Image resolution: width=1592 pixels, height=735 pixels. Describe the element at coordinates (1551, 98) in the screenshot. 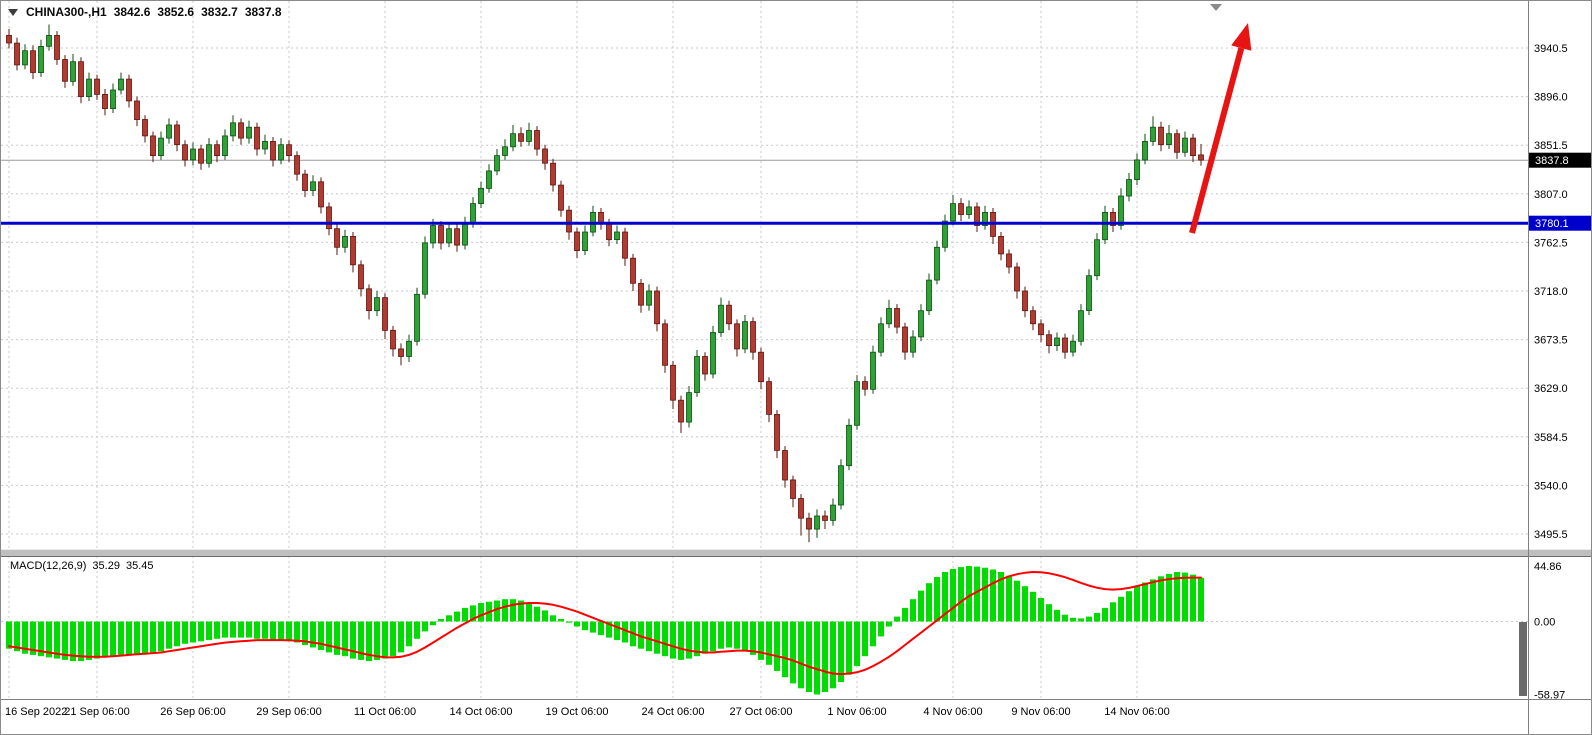

I see `svg-text: 3896.0` at that location.